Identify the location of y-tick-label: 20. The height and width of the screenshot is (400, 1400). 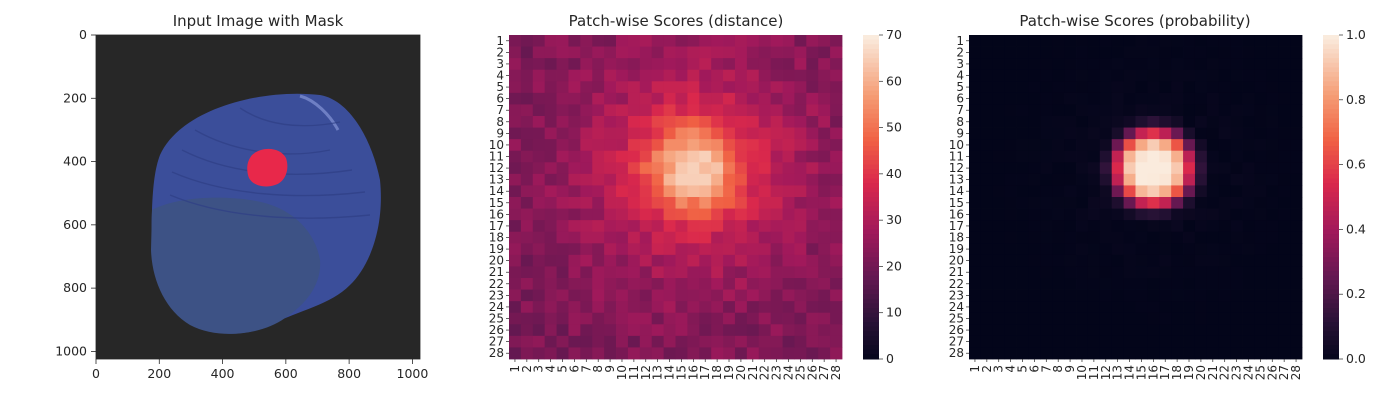
(956, 261).